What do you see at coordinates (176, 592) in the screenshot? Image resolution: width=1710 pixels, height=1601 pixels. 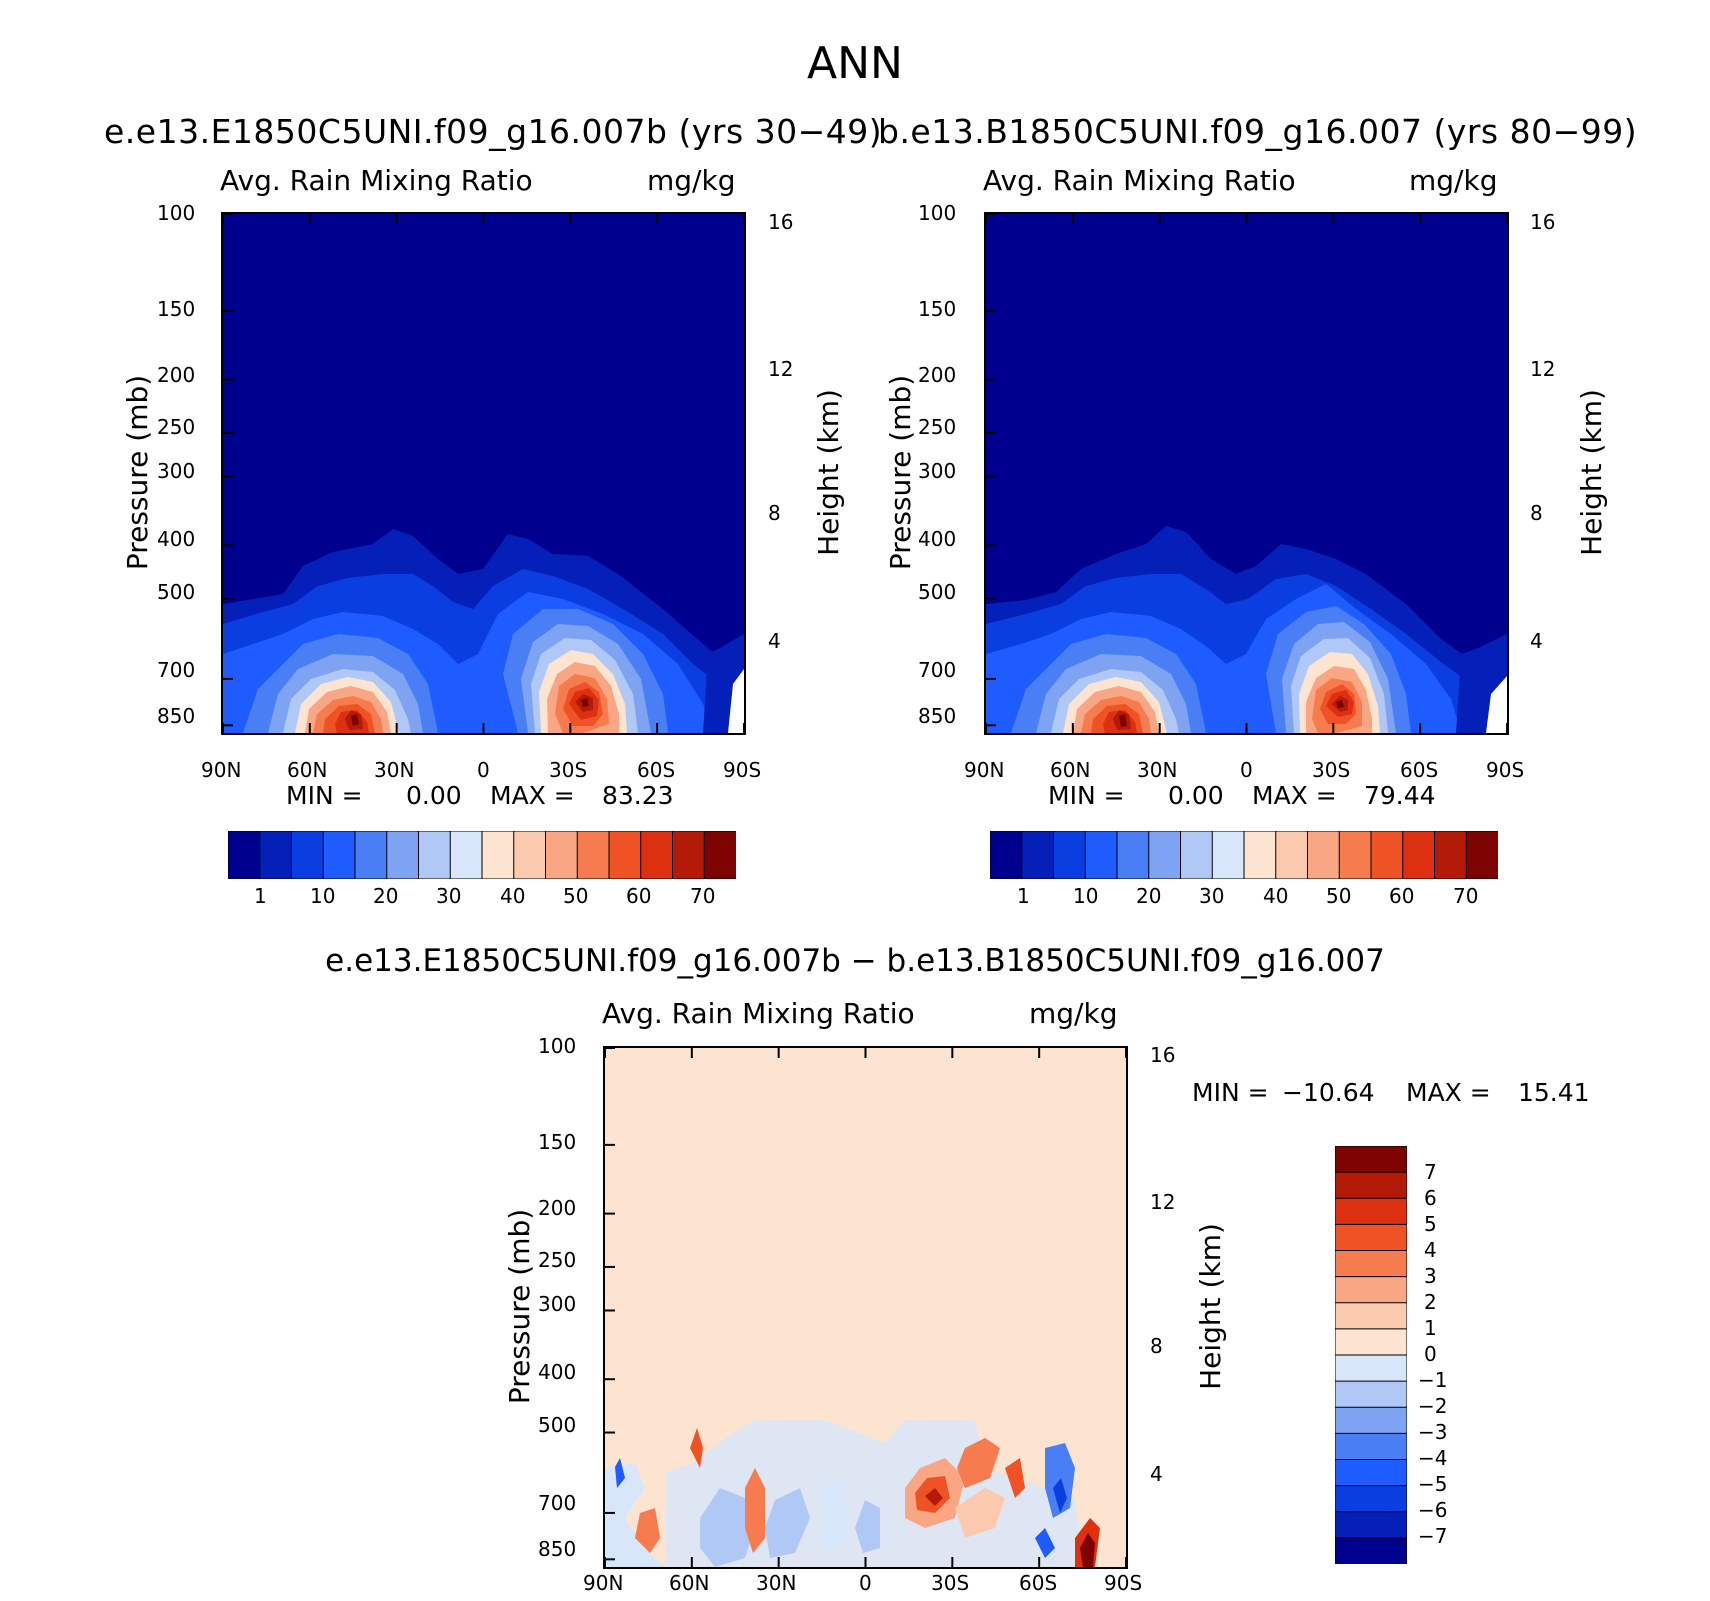 I see `left-ytick: 500` at bounding box center [176, 592].